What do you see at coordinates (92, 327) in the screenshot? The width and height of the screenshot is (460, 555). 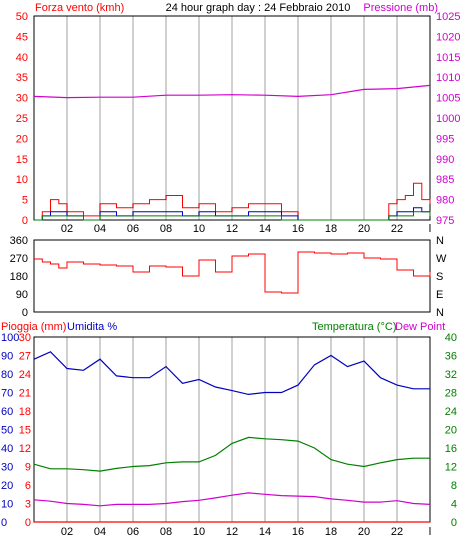 I see `humidity-axis-label: Umidita %` at bounding box center [92, 327].